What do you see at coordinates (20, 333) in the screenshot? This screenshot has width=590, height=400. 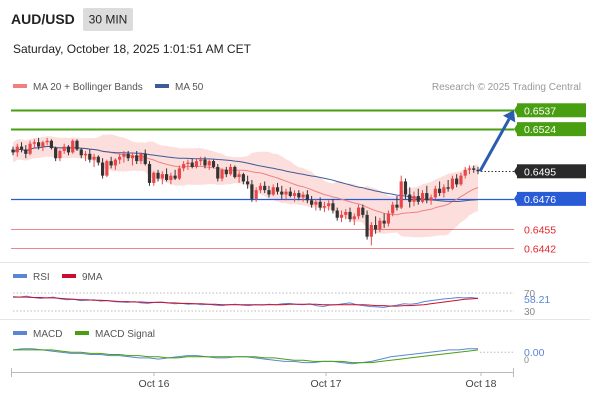 I see `macd-legend-swatch` at bounding box center [20, 333].